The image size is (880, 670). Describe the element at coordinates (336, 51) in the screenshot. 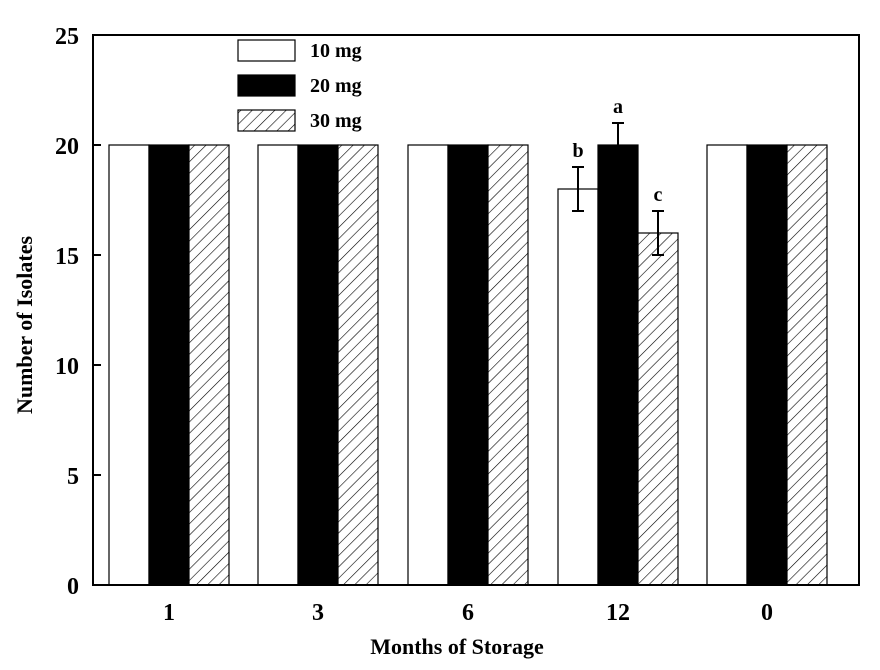

I see `legend-label-10mg: 10 mg` at that location.